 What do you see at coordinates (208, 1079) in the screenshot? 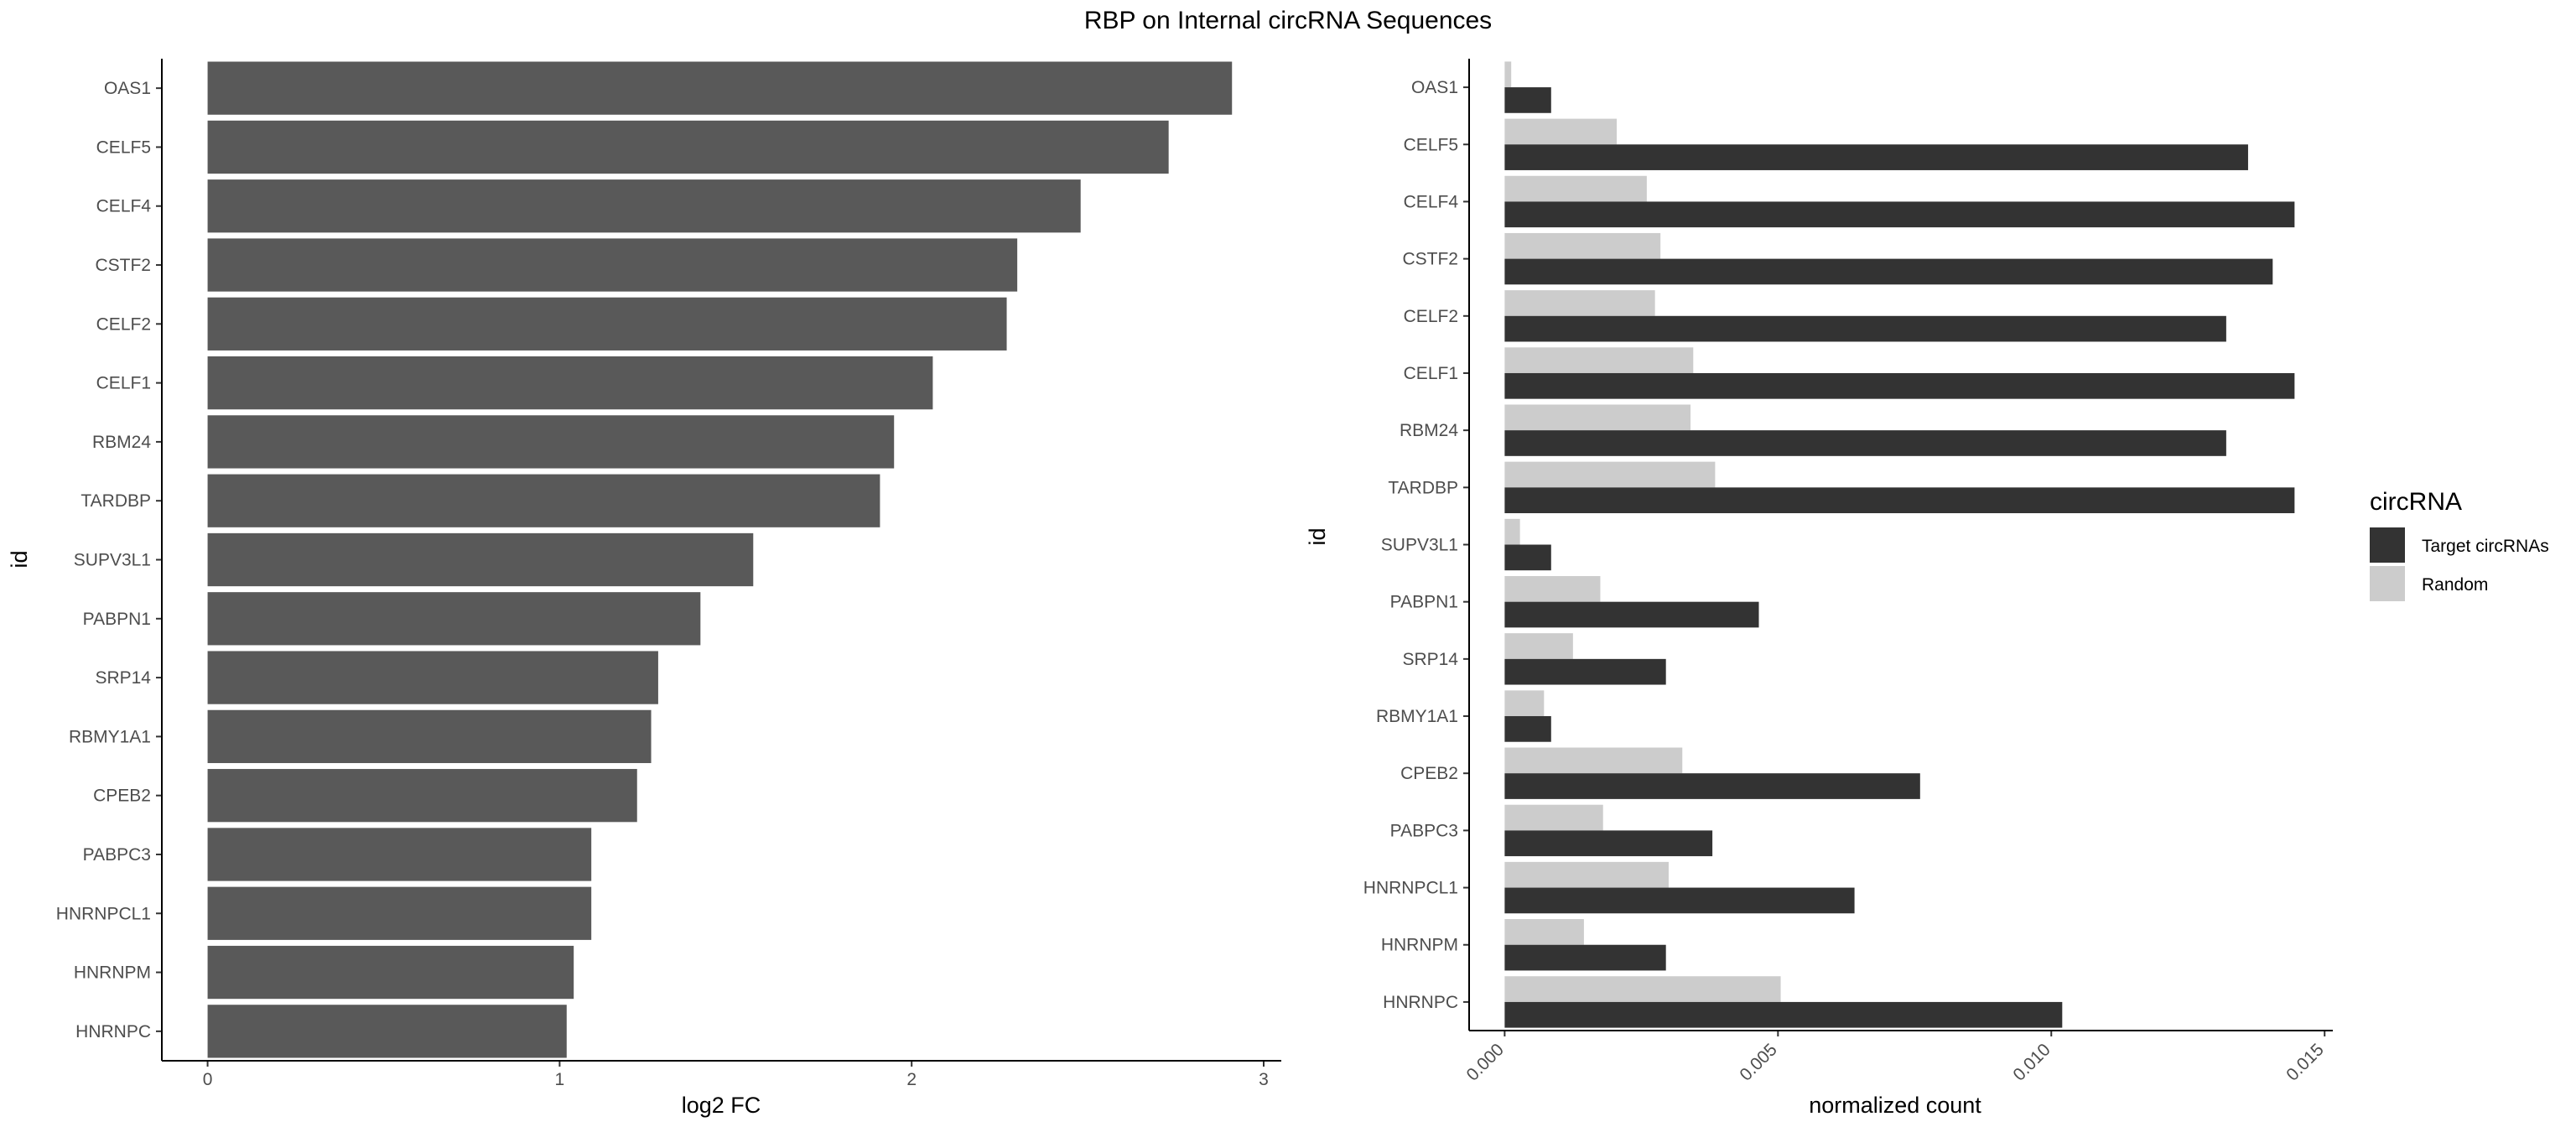
I see `x-tick-label: 0` at bounding box center [208, 1079].